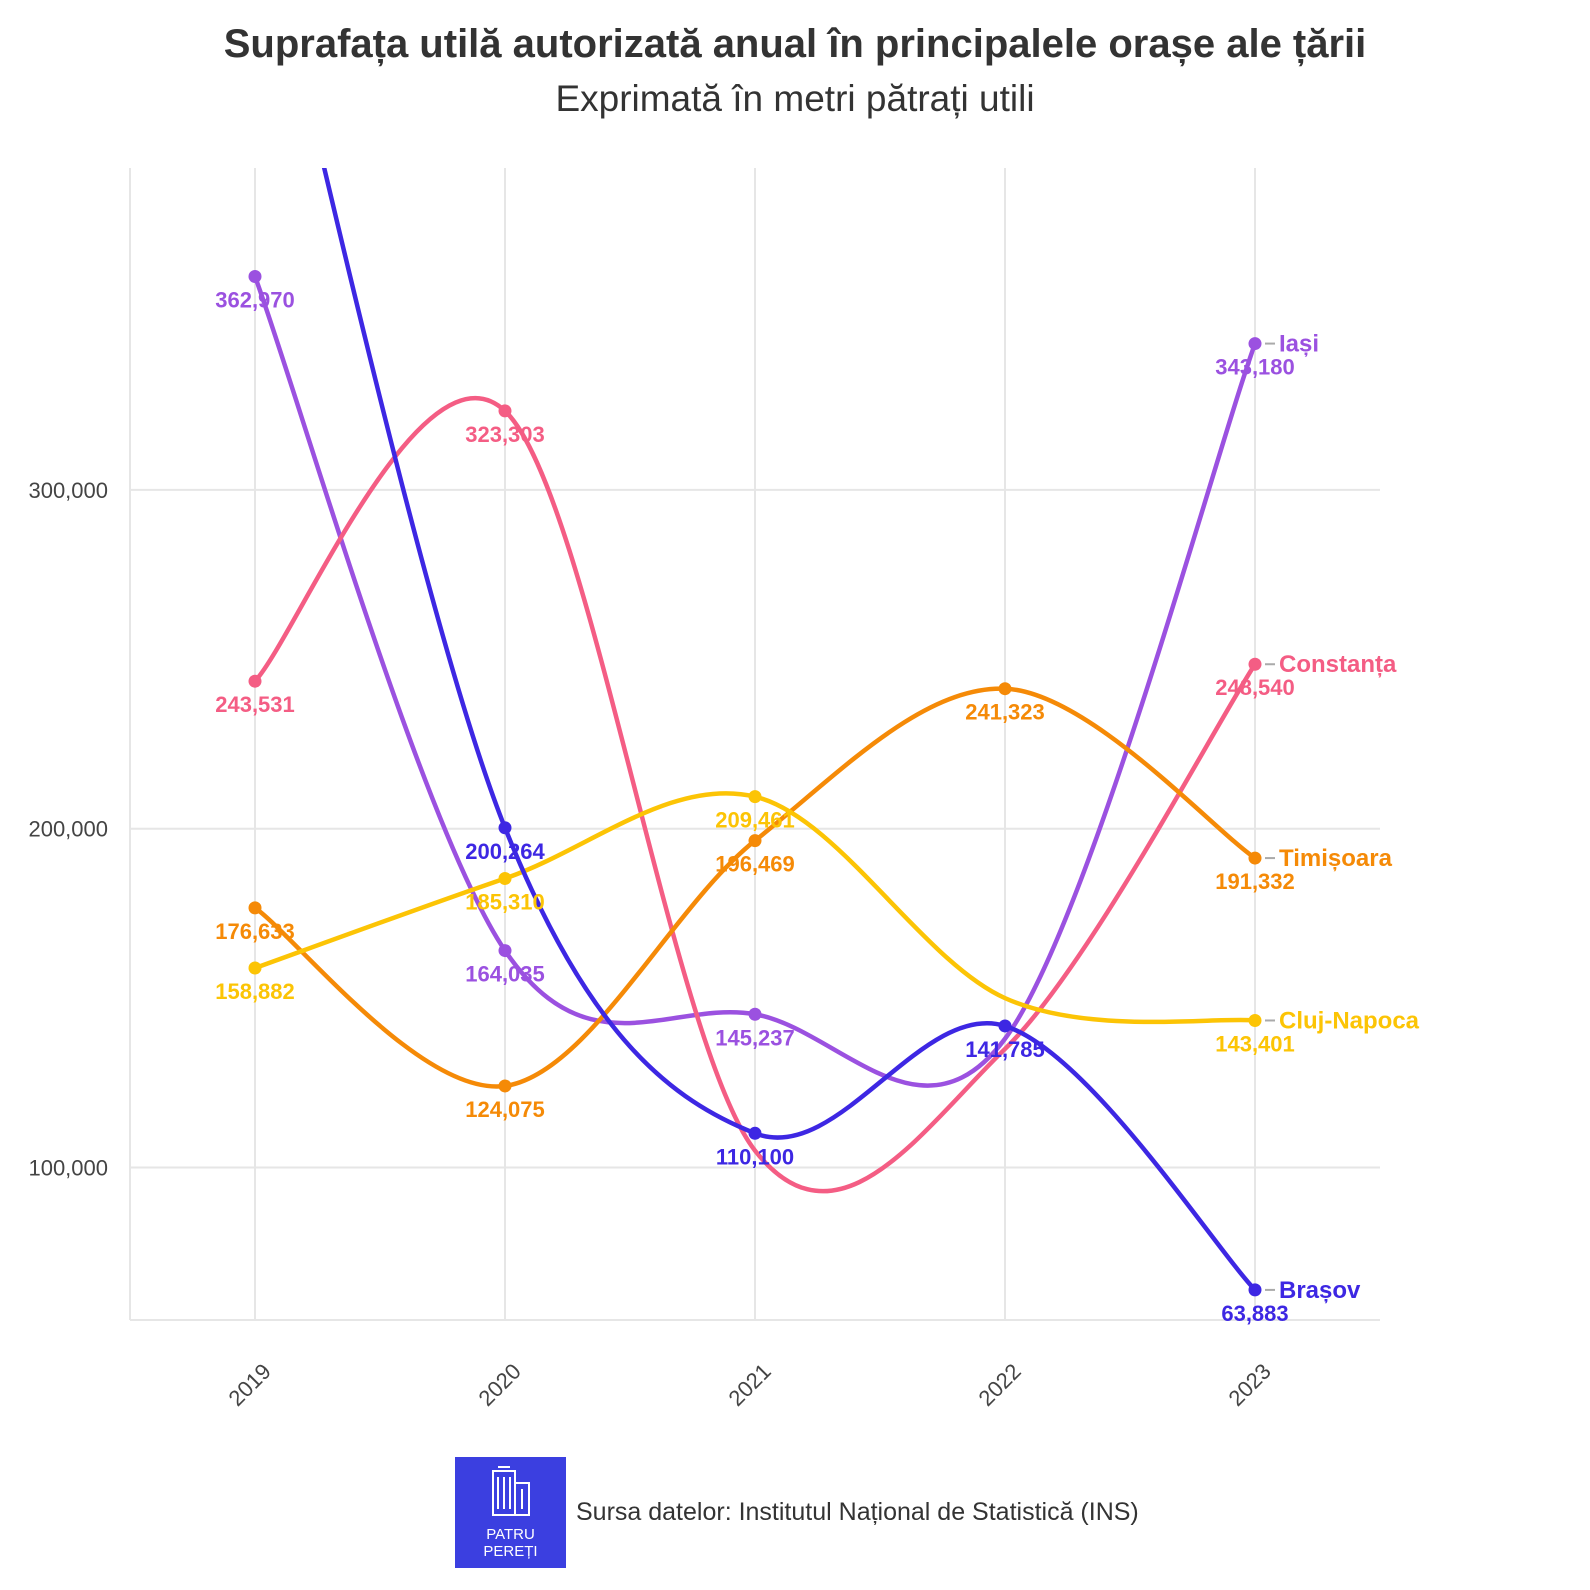 The height and width of the screenshot is (1590, 1590). I want to click on series-end-label-cluj-napoca: Cluj-Napoca, so click(1349, 1020).